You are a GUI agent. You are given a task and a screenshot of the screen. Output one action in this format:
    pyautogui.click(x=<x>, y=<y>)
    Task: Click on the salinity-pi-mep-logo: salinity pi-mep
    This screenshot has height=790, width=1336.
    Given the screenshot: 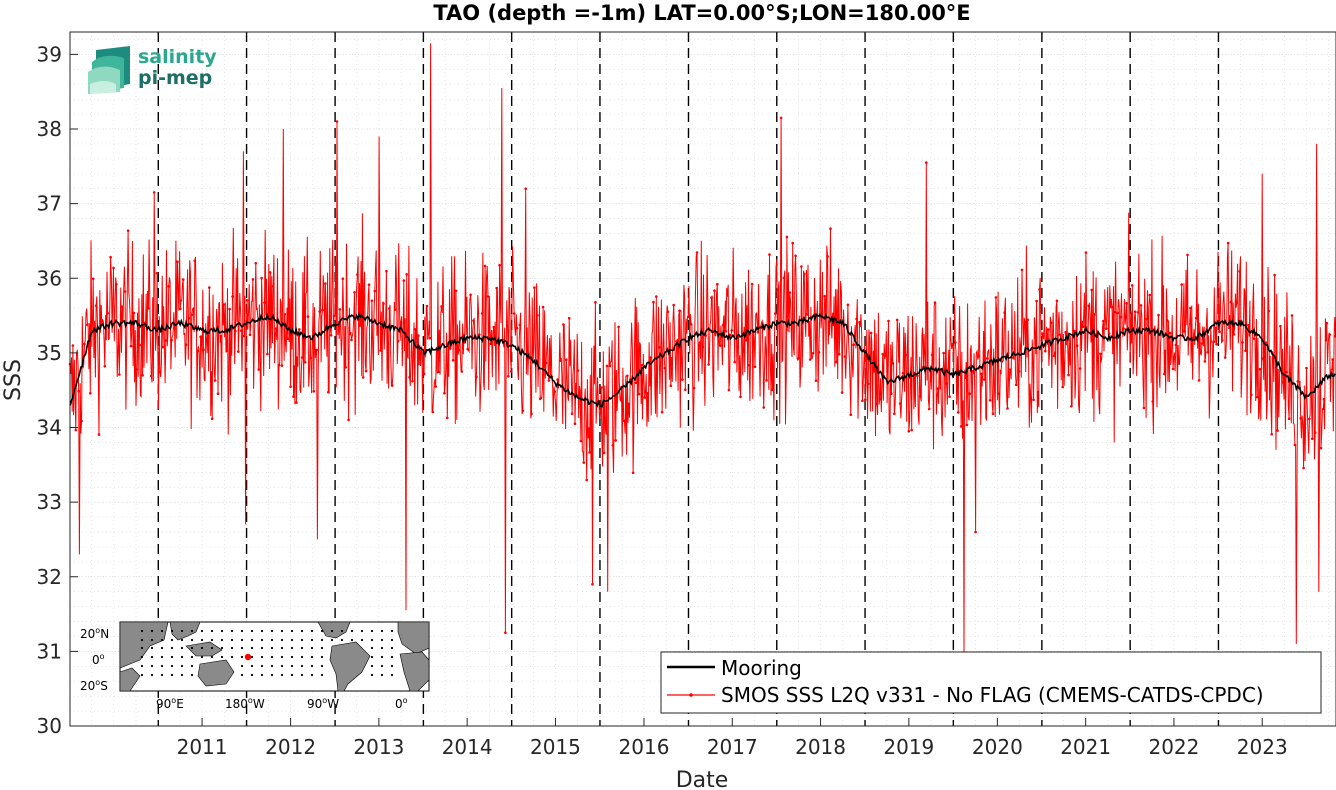 What is the action you would take?
    pyautogui.click(x=152, y=70)
    